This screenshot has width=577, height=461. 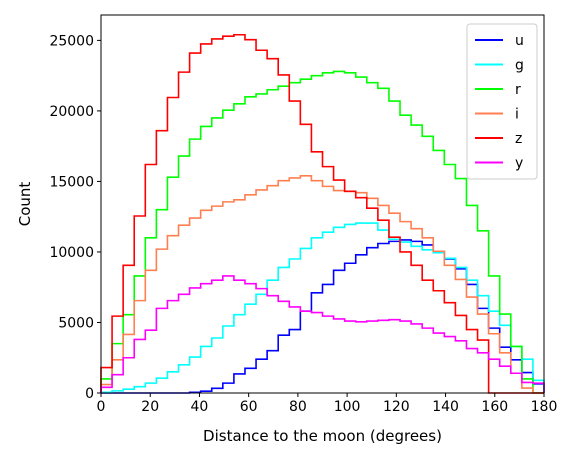 I want to click on y-tick-label: 25000, so click(x=71, y=41).